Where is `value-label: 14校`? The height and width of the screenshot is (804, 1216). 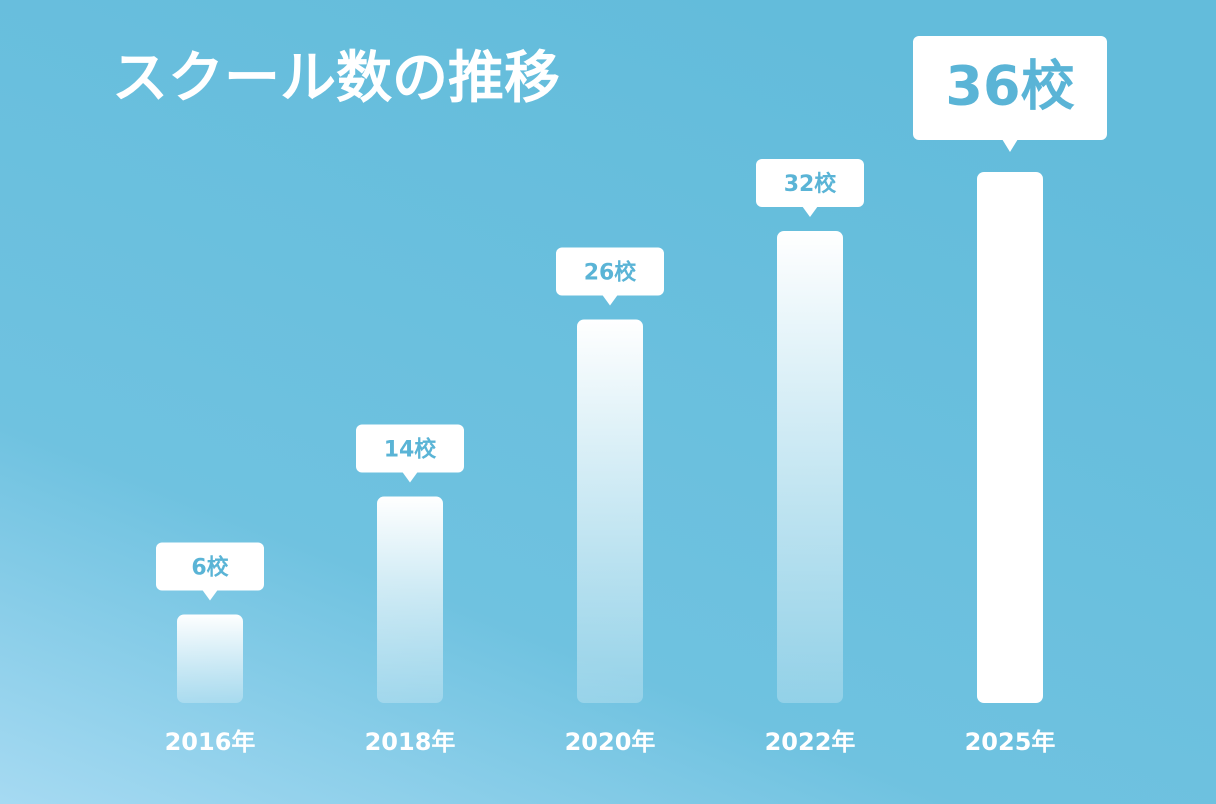 value-label: 14校 is located at coordinates (411, 450).